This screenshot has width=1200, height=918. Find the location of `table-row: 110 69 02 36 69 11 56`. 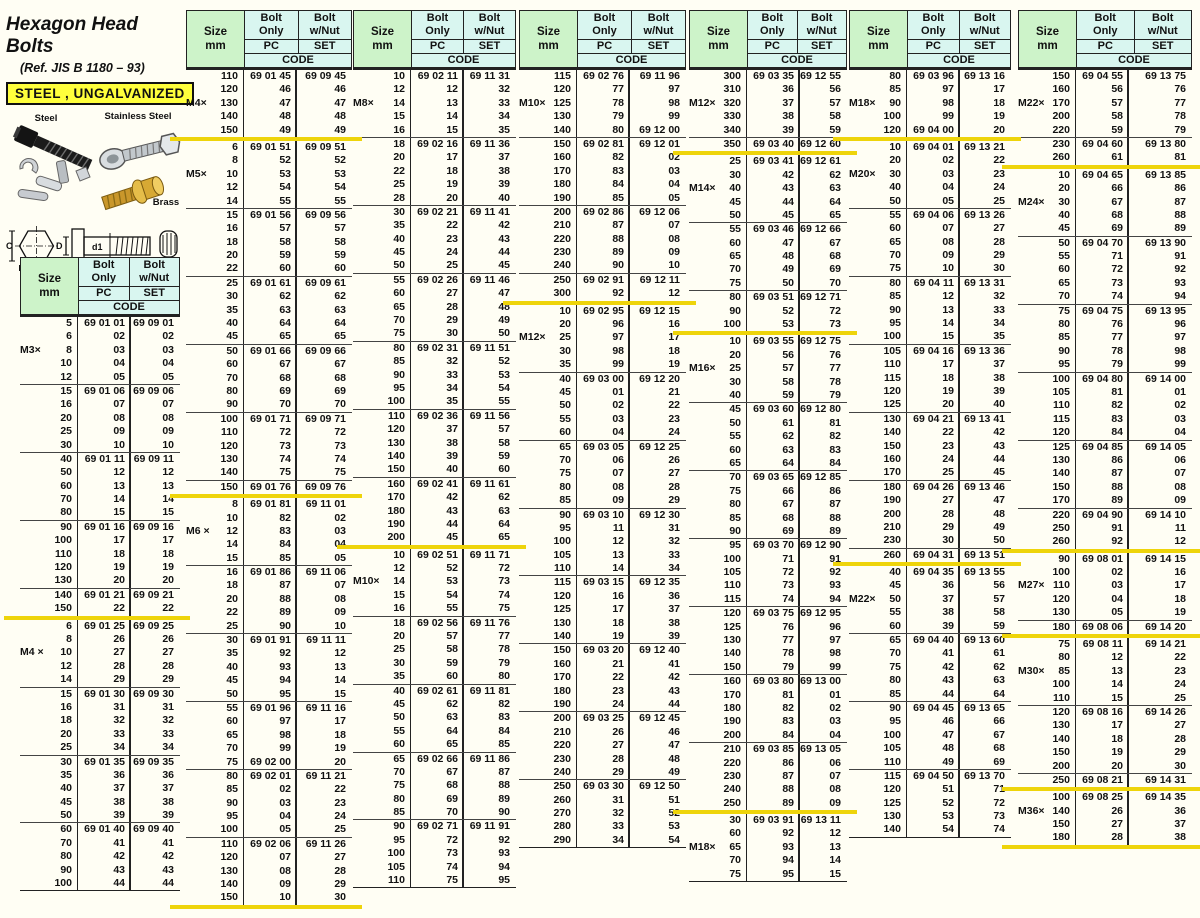

table-row: 110 69 02 36 69 11 56 is located at coordinates (434, 416).